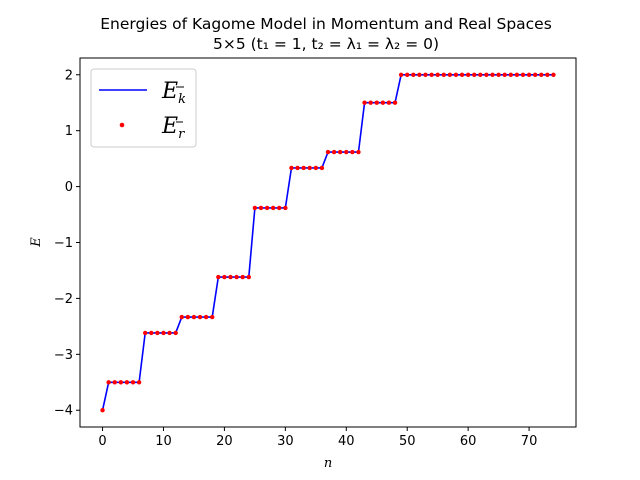  What do you see at coordinates (122, 125) in the screenshot?
I see `legend-point-swatch` at bounding box center [122, 125].